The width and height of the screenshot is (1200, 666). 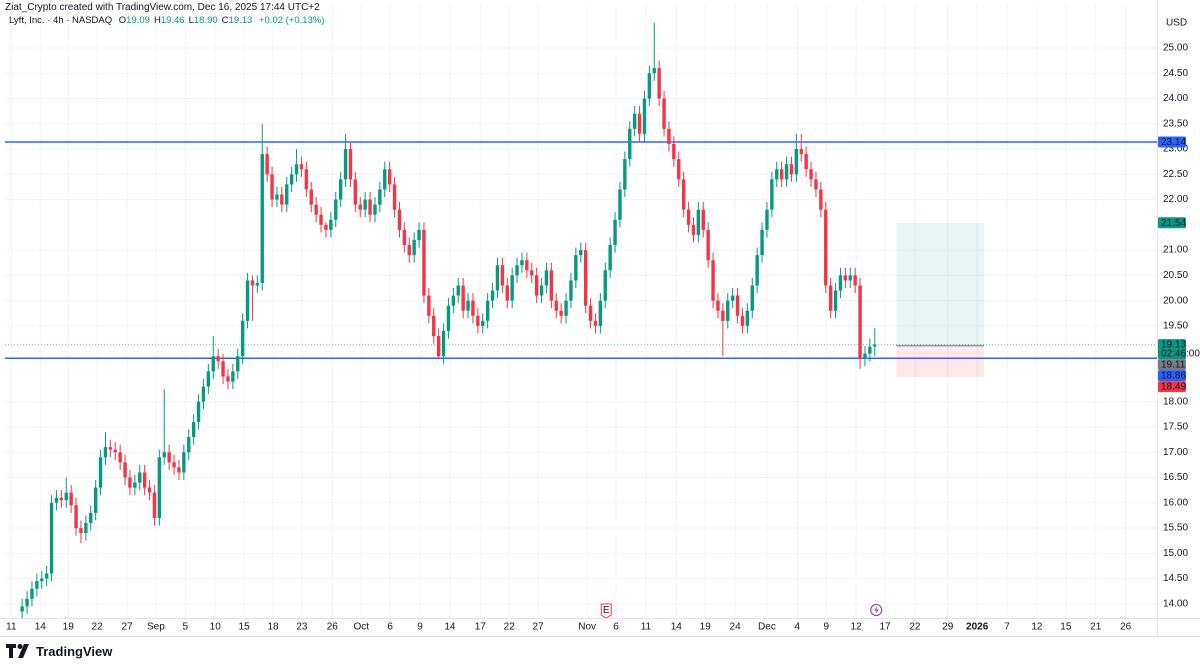 What do you see at coordinates (390, 627) in the screenshot?
I see `x-tick-label: 6` at bounding box center [390, 627].